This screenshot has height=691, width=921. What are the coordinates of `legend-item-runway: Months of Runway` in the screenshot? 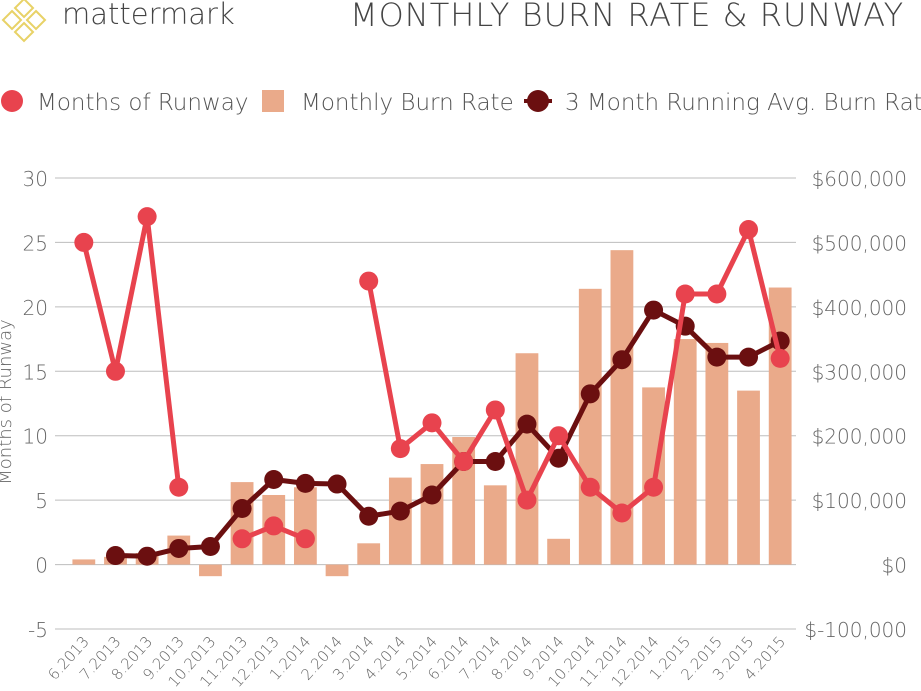 It's located at (124, 103).